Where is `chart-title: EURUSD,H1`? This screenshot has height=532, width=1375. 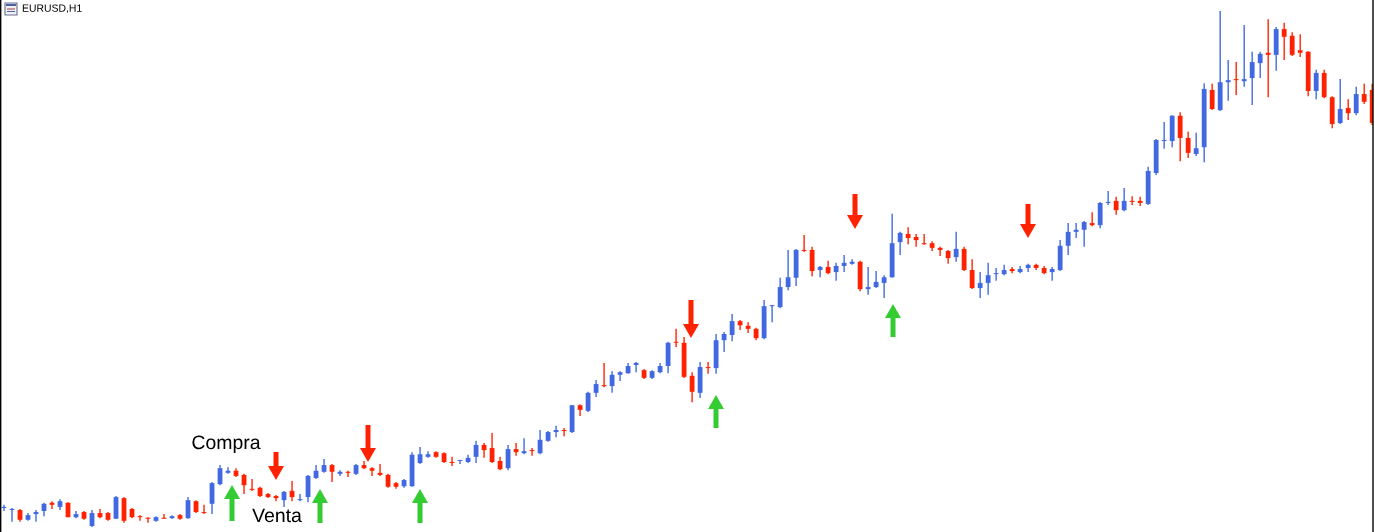 chart-title: EURUSD,H1 is located at coordinates (52, 9).